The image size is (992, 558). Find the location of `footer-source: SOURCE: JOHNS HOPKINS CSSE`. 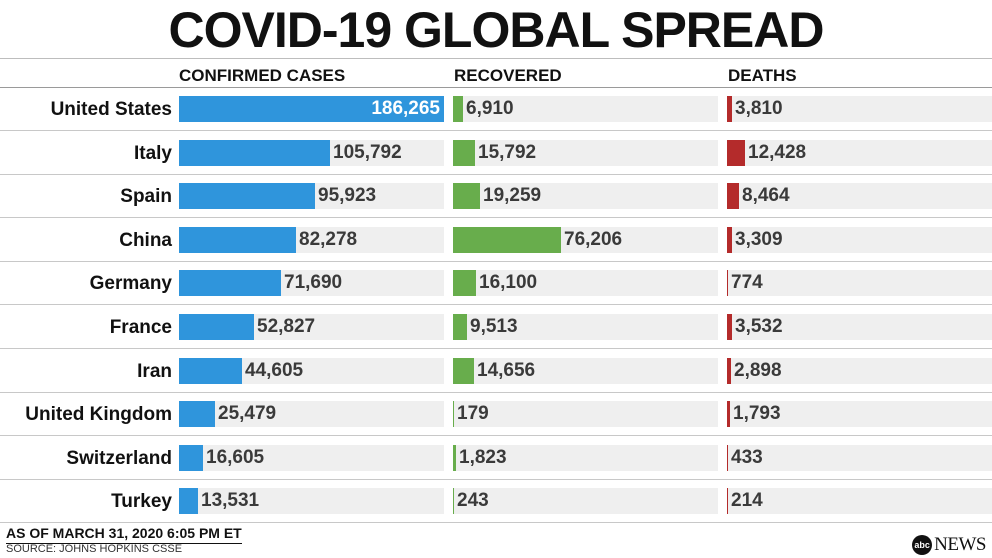

footer-source: SOURCE: JOHNS HOPKINS CSSE is located at coordinates (94, 549).